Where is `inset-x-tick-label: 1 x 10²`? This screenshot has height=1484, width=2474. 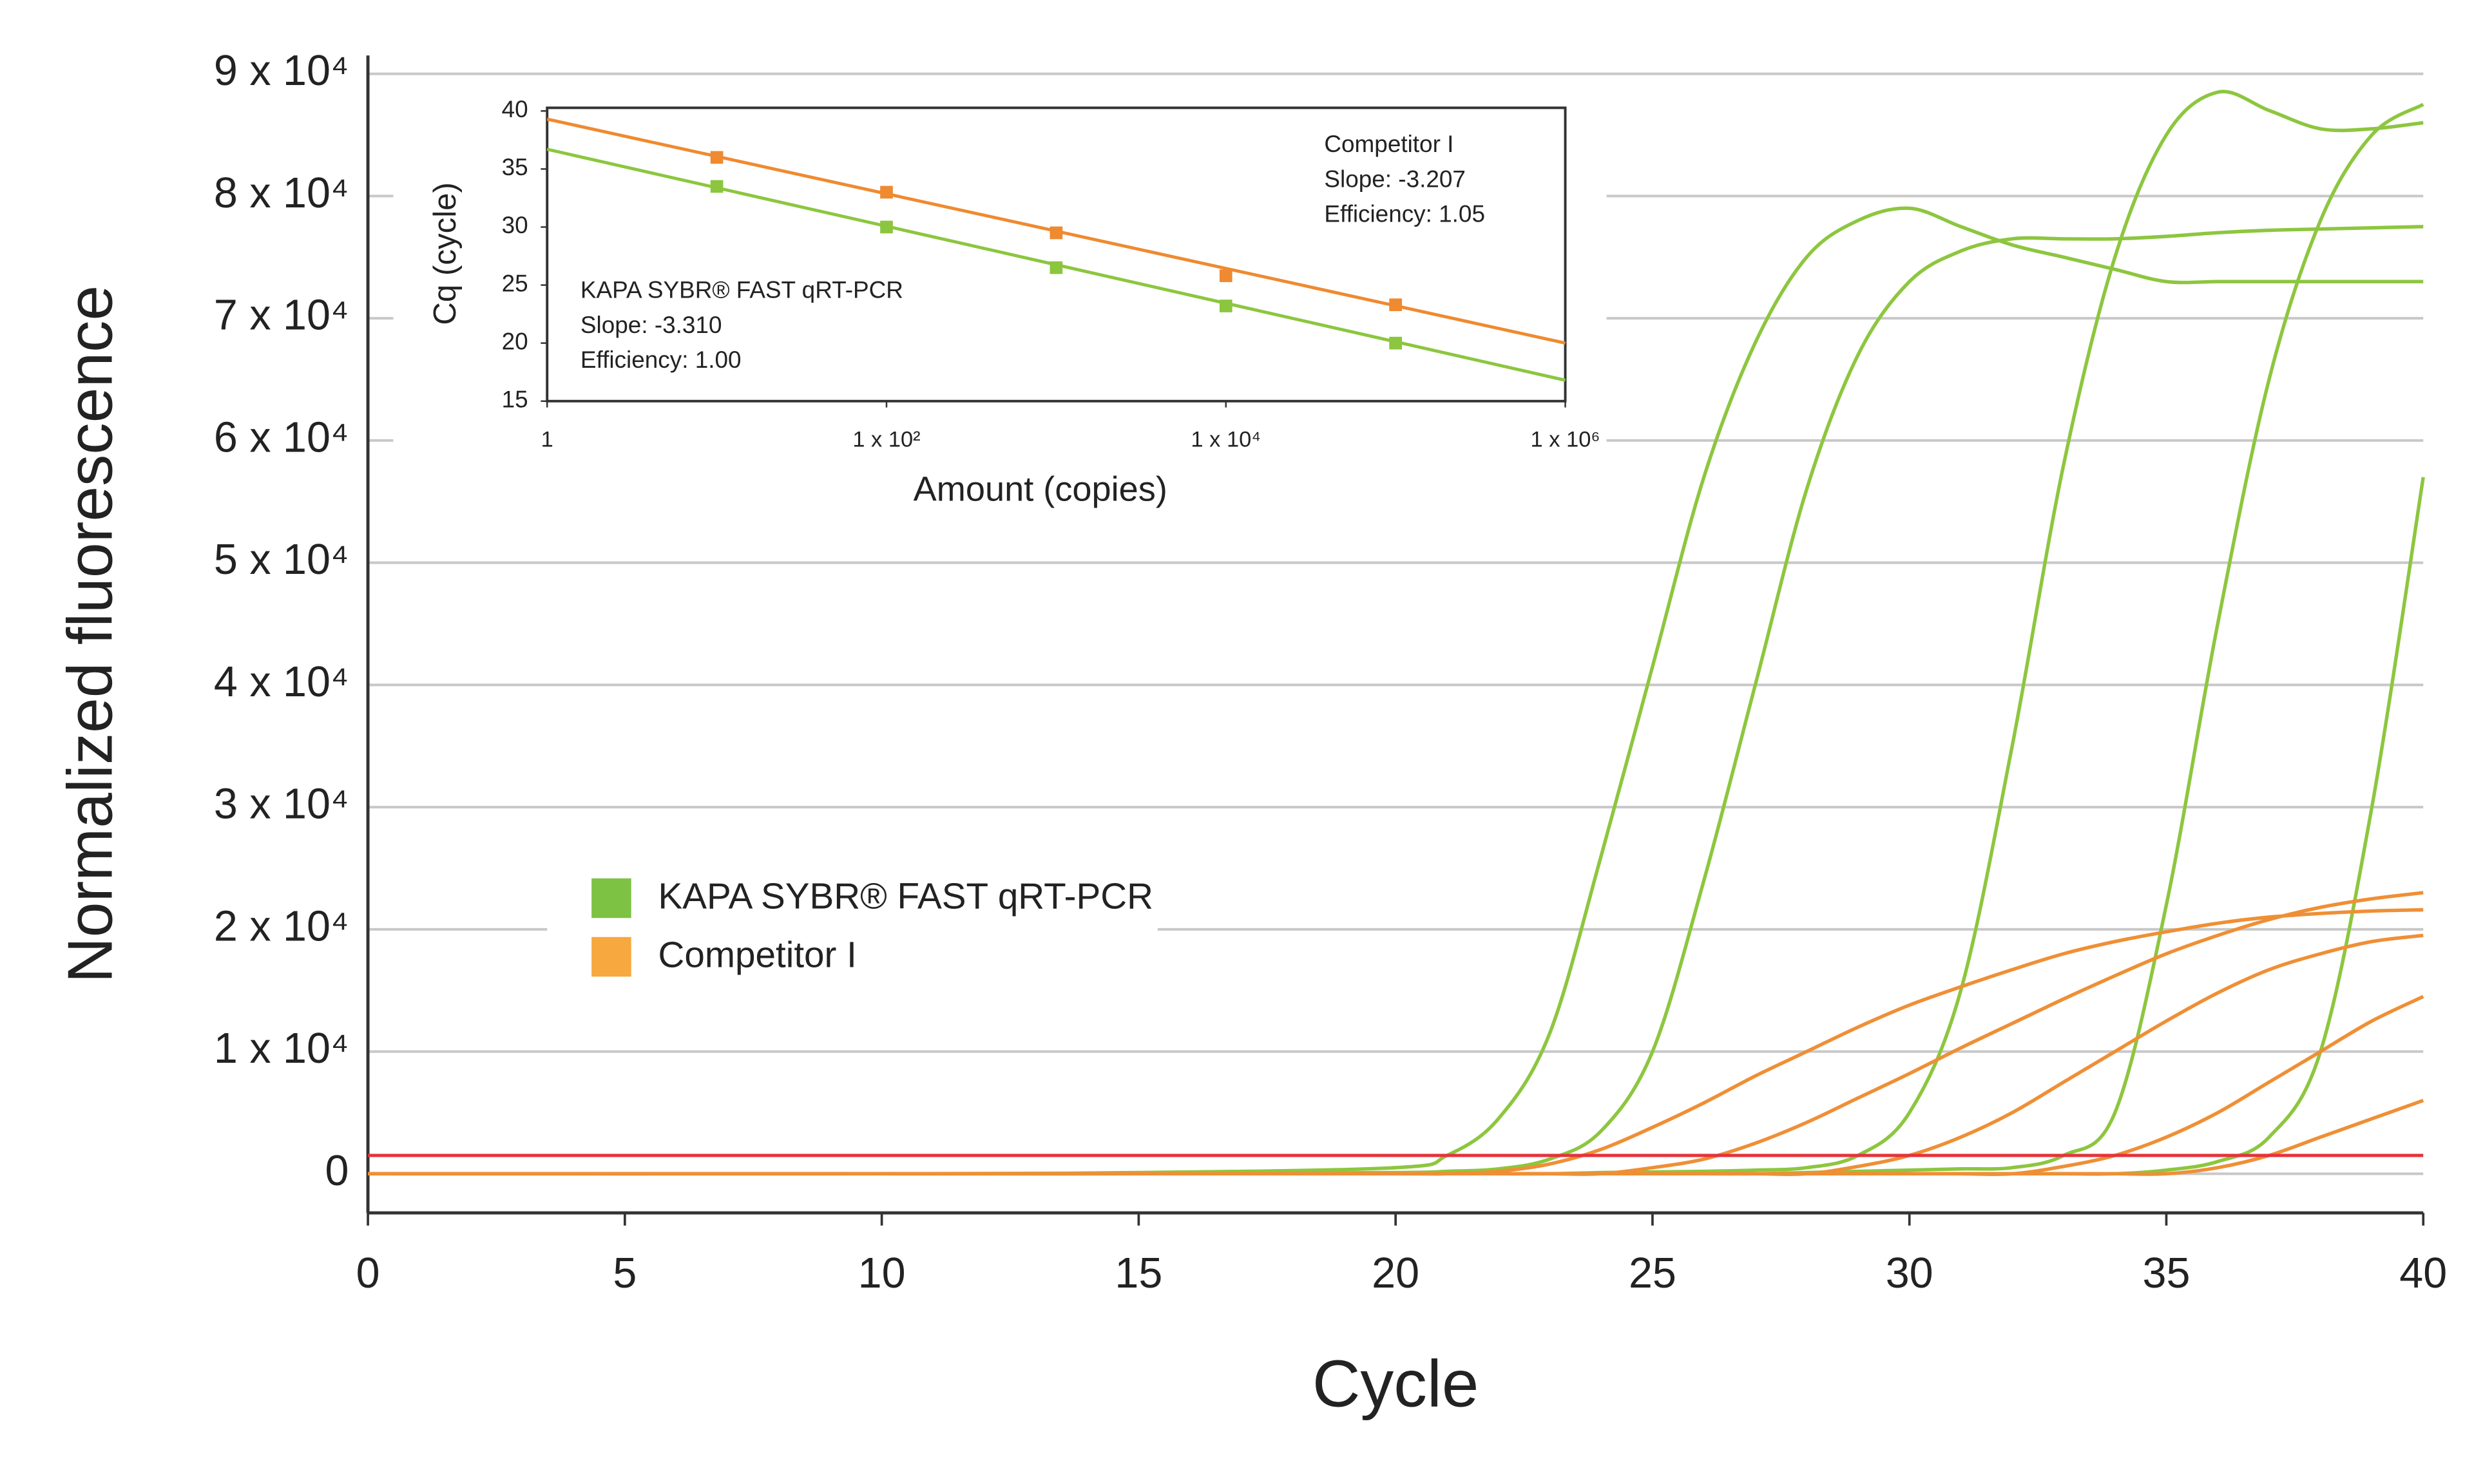 inset-x-tick-label: 1 x 10² is located at coordinates (886, 439).